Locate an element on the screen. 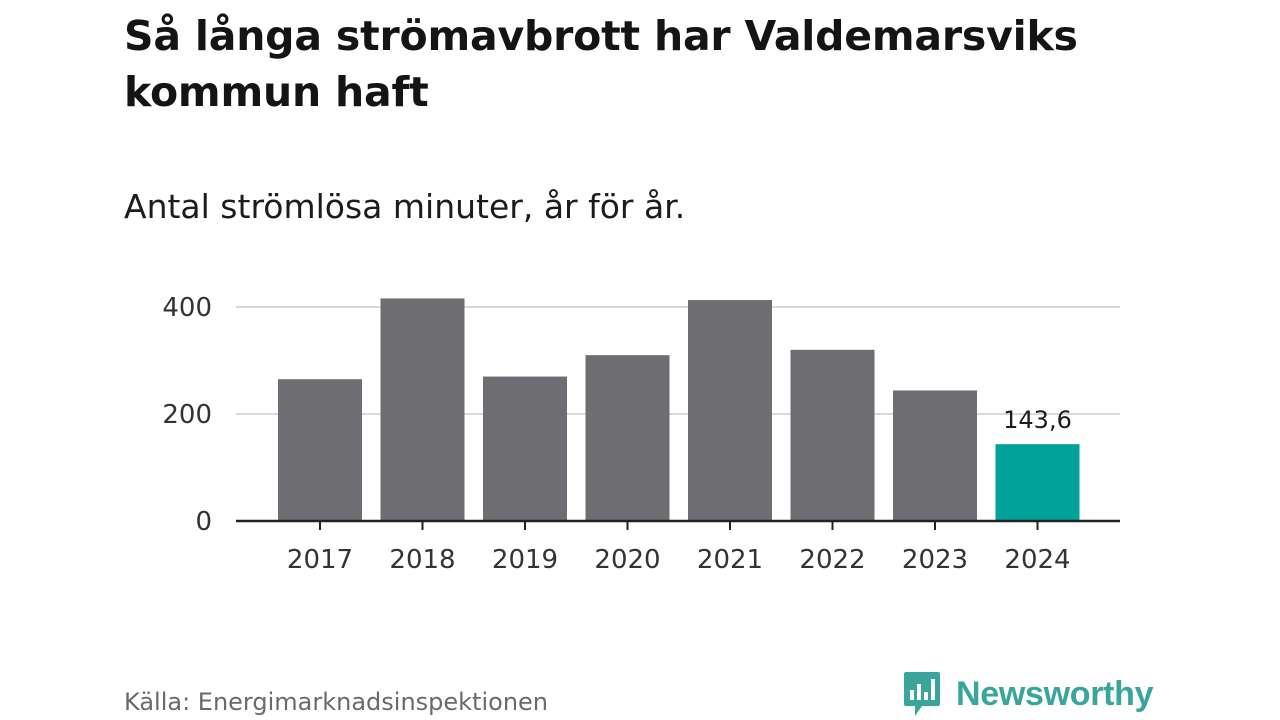 The height and width of the screenshot is (720, 1280). bar-2023 is located at coordinates (935, 455).